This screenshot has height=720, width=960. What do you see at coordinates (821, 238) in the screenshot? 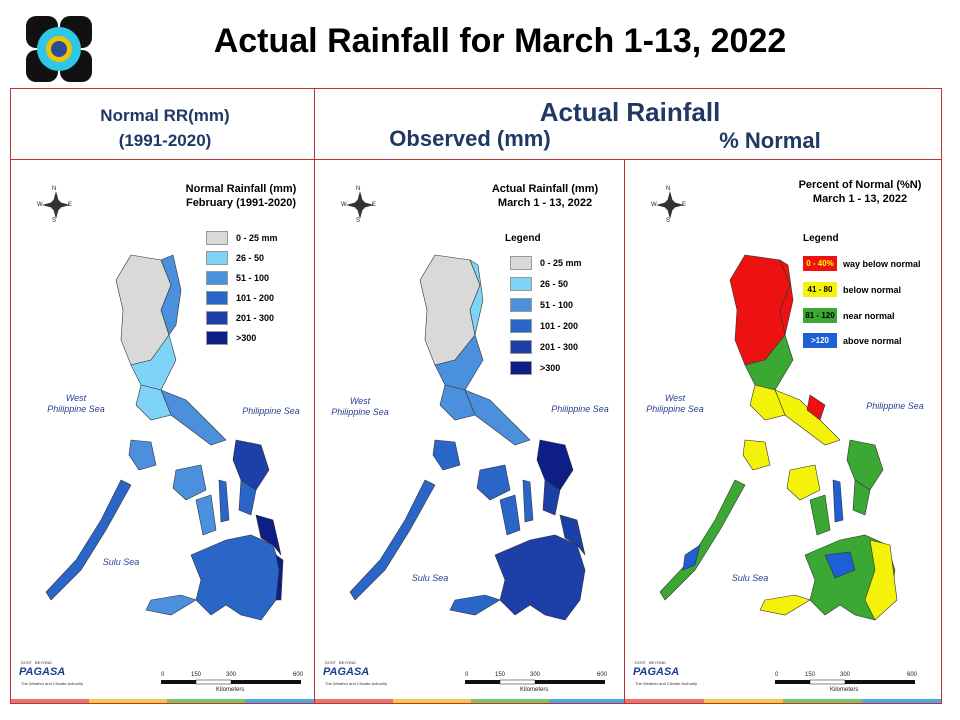
I see `percent-legend-heading: Legend` at bounding box center [821, 238].